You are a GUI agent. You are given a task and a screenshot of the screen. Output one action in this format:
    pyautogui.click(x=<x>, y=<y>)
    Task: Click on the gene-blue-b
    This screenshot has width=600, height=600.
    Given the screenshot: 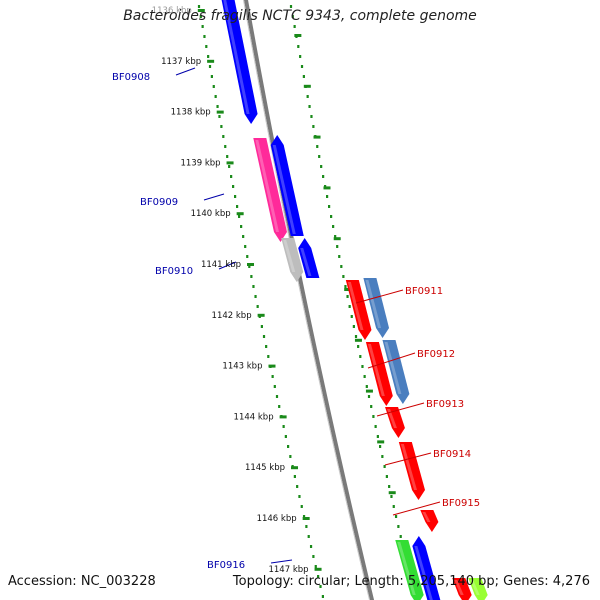 What is the action you would take?
    pyautogui.click(x=309, y=258)
    